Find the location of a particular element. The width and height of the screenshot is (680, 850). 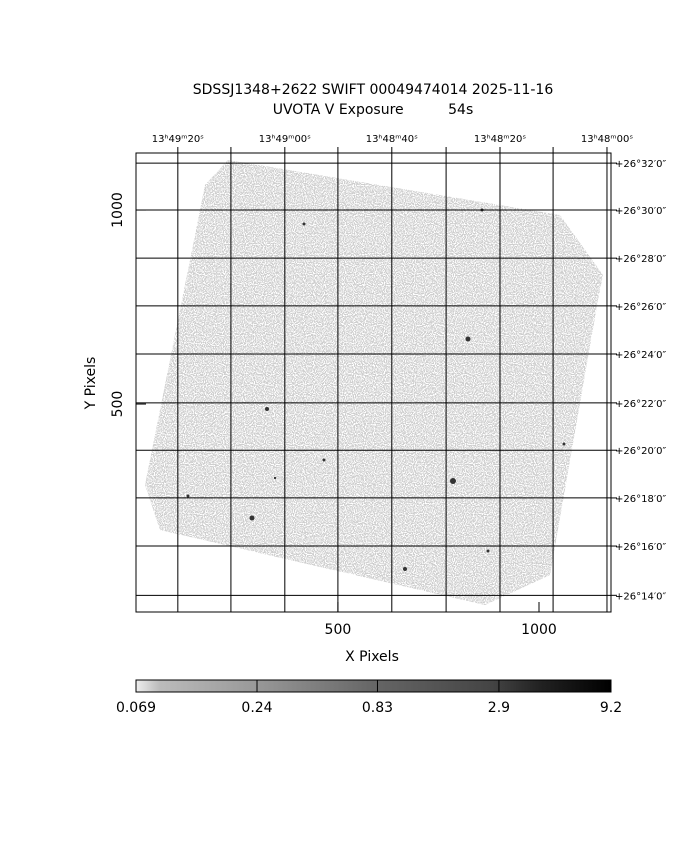

ra-tick-label: 13ʰ49ᵐ20ˢ is located at coordinates (178, 139).